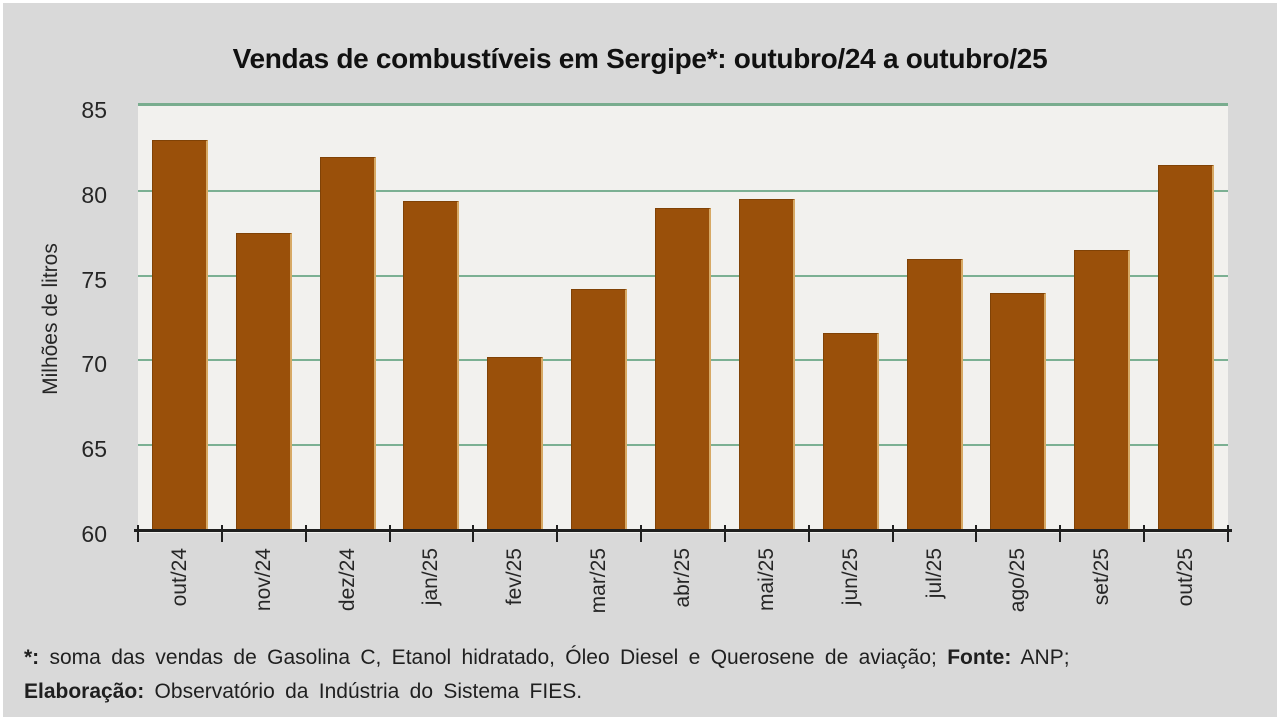 Image resolution: width=1280 pixels, height=720 pixels. I want to click on bar-jan/25, so click(431, 365).